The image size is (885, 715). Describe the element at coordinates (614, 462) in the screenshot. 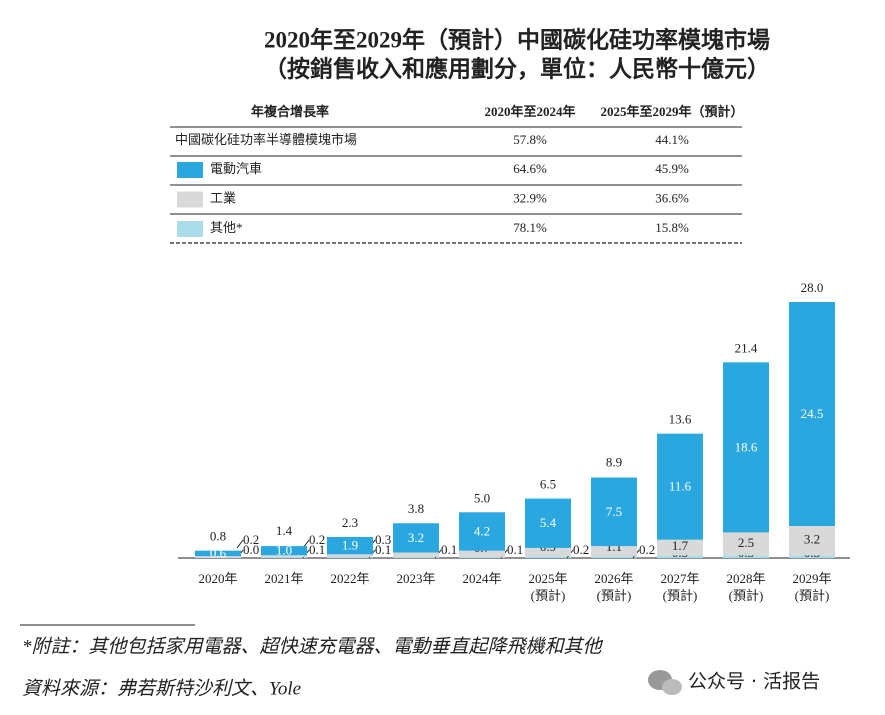

I see `total-label: 8.9` at that location.